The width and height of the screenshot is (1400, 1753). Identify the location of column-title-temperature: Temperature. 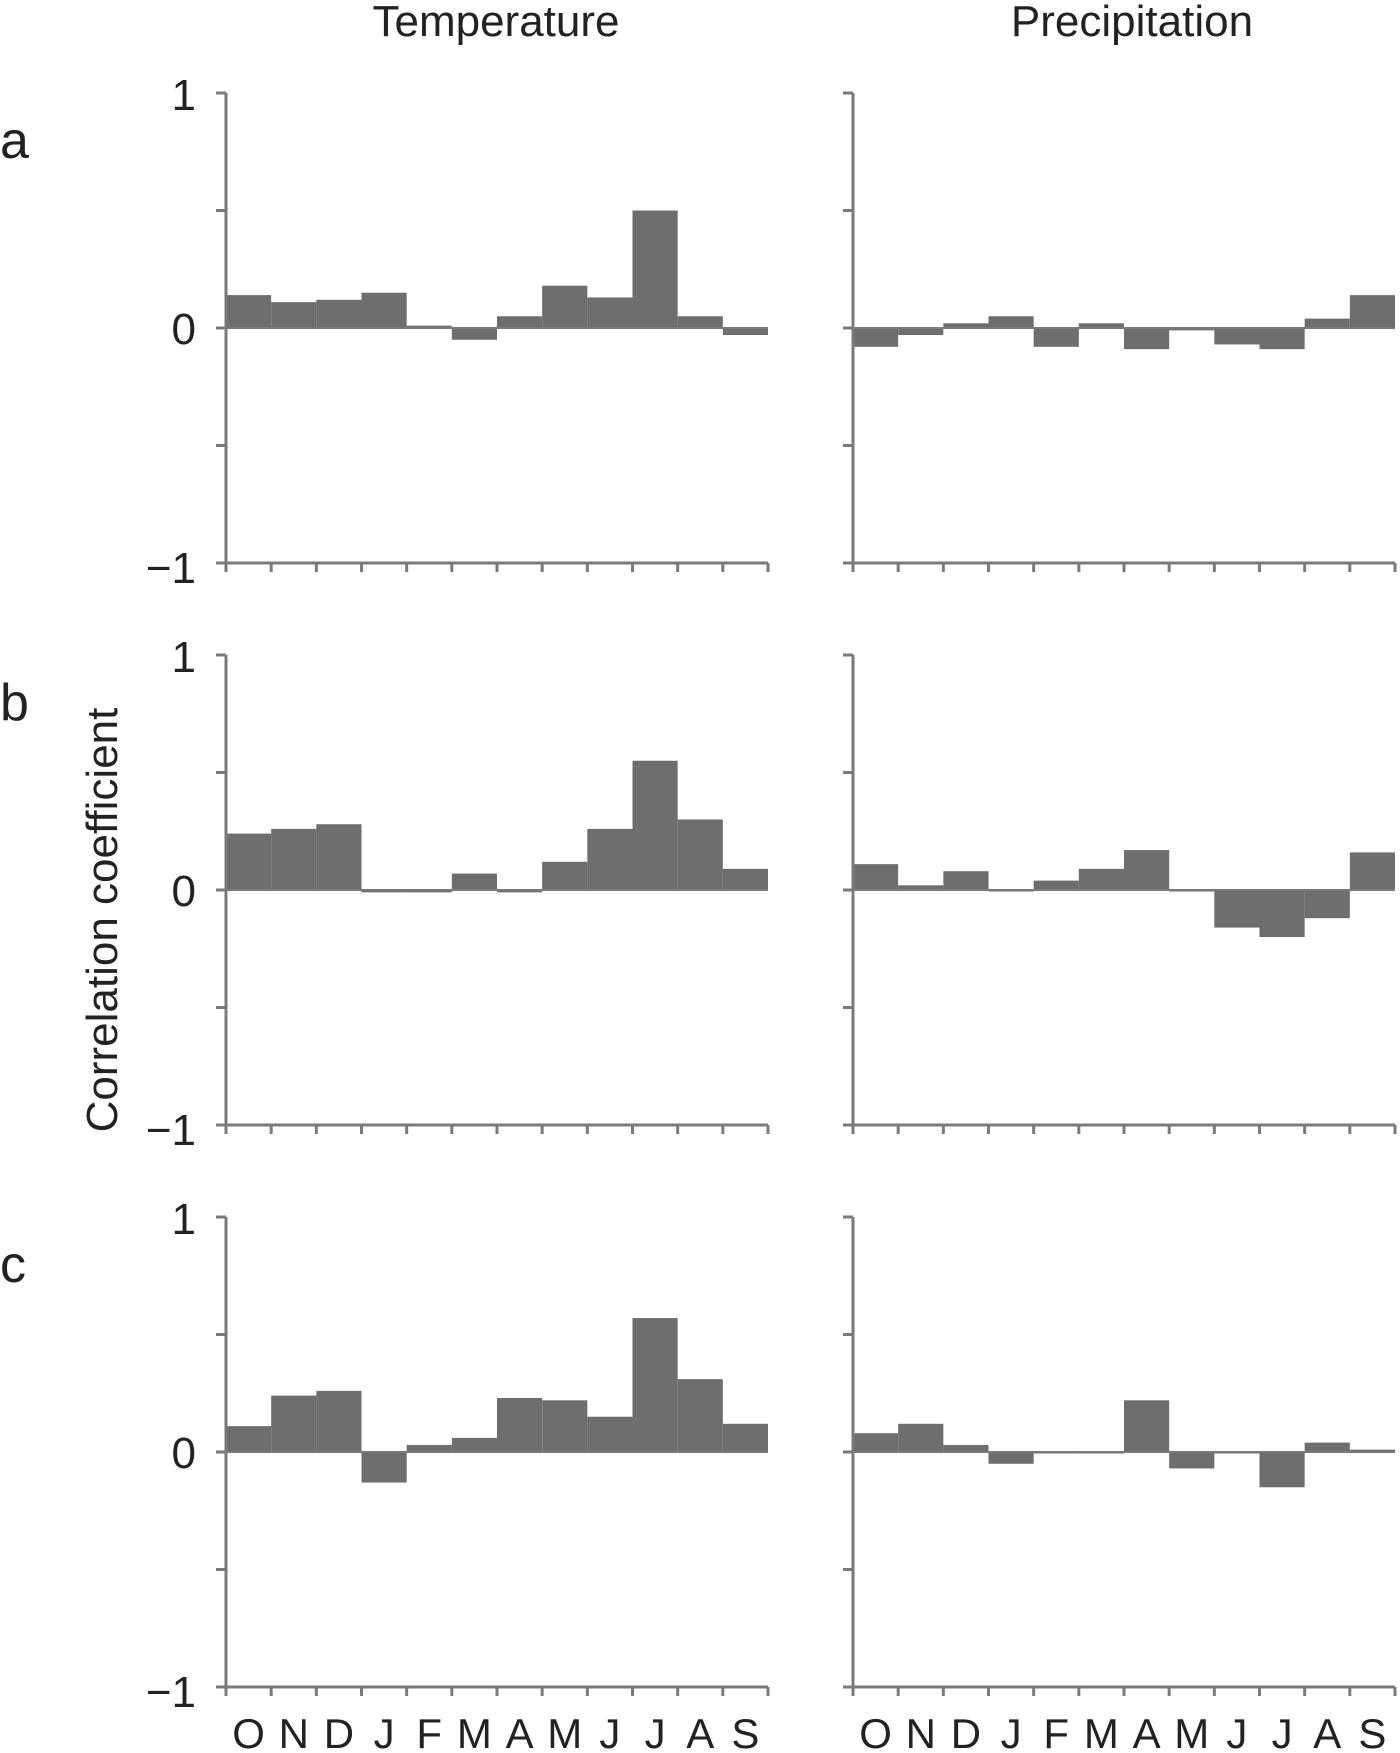
(495, 23).